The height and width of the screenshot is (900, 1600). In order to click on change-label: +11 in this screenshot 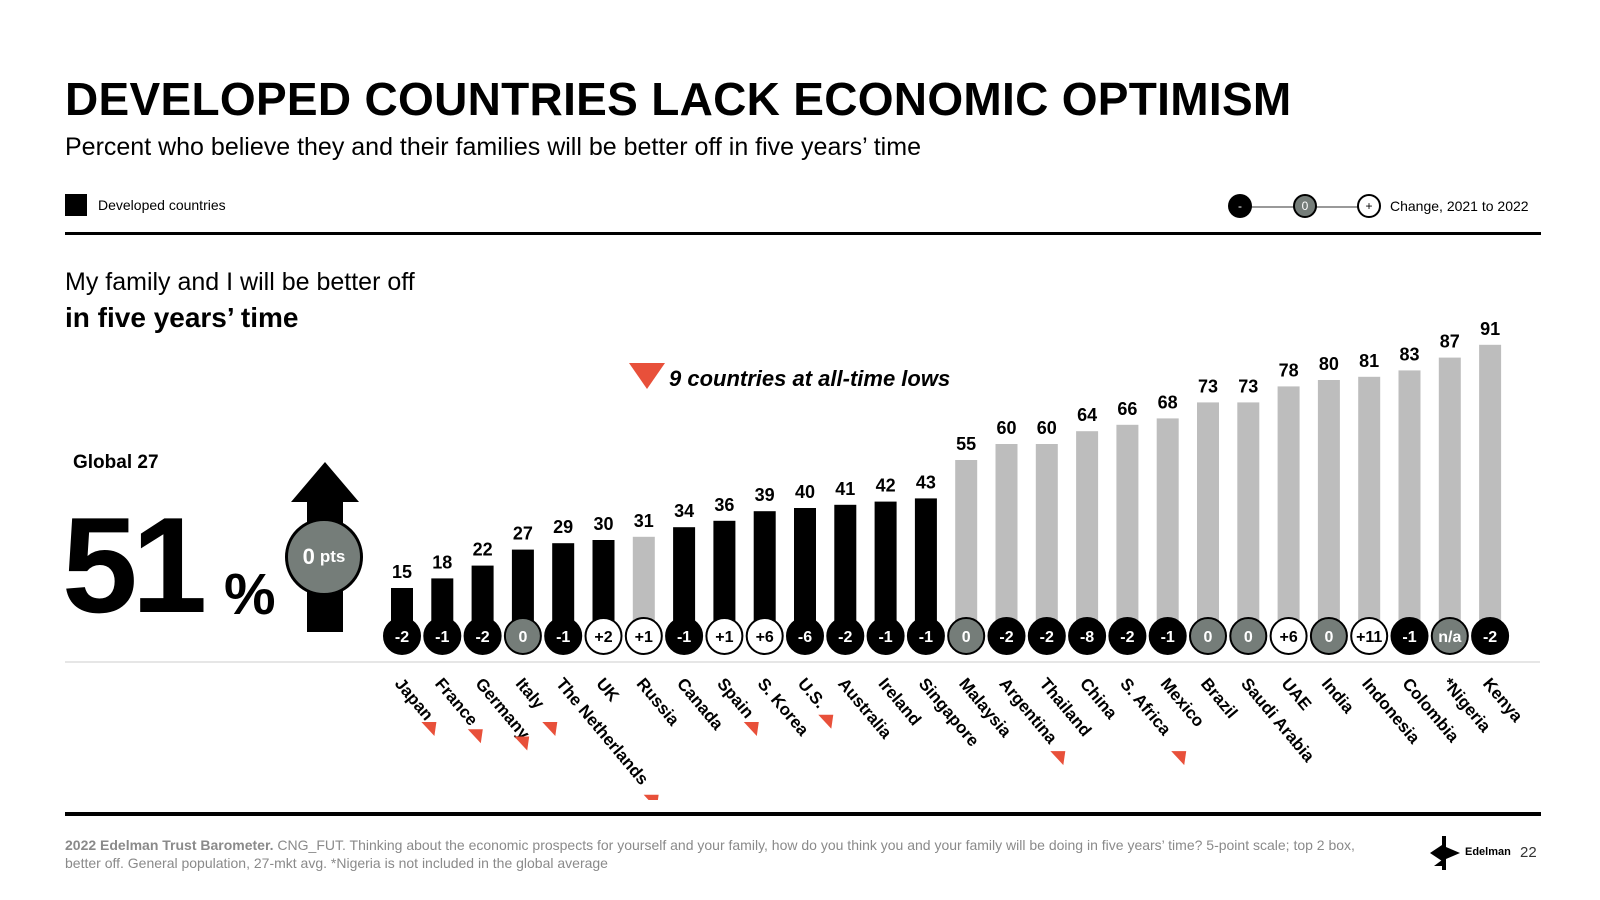, I will do `click(1369, 637)`.